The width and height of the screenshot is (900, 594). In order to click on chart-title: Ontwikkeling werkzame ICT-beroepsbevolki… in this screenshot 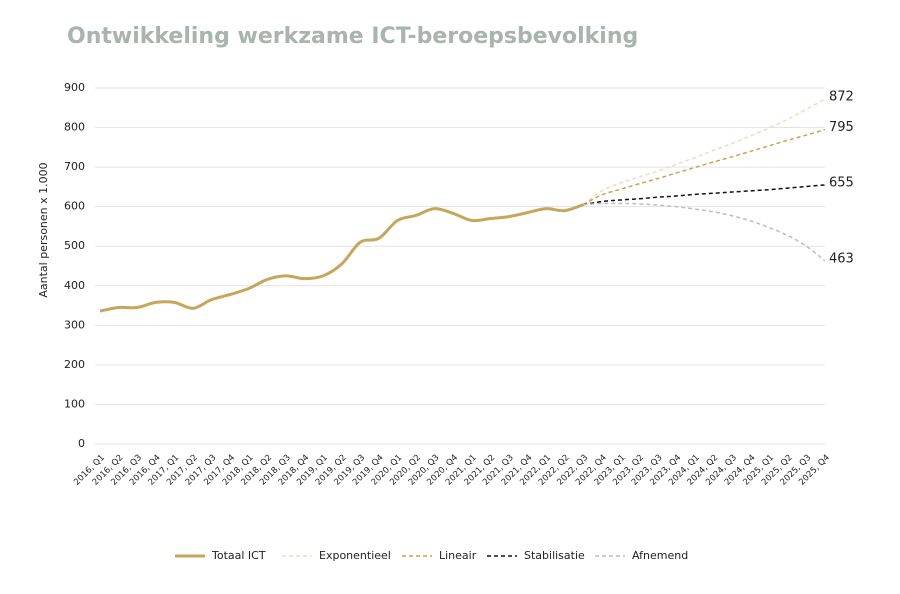, I will do `click(352, 36)`.